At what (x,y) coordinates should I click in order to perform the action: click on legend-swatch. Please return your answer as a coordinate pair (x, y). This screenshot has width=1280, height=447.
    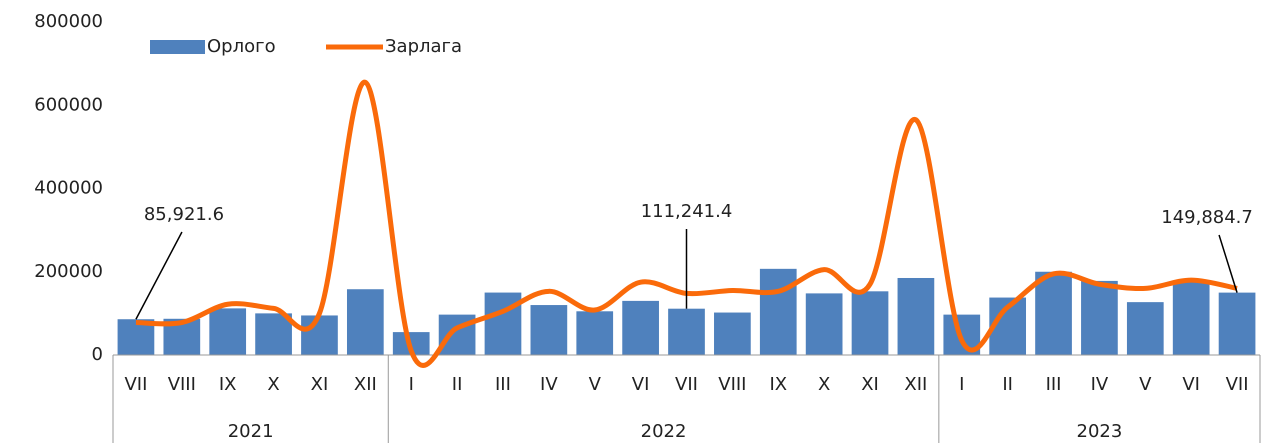
    Looking at the image, I should click on (177, 47).